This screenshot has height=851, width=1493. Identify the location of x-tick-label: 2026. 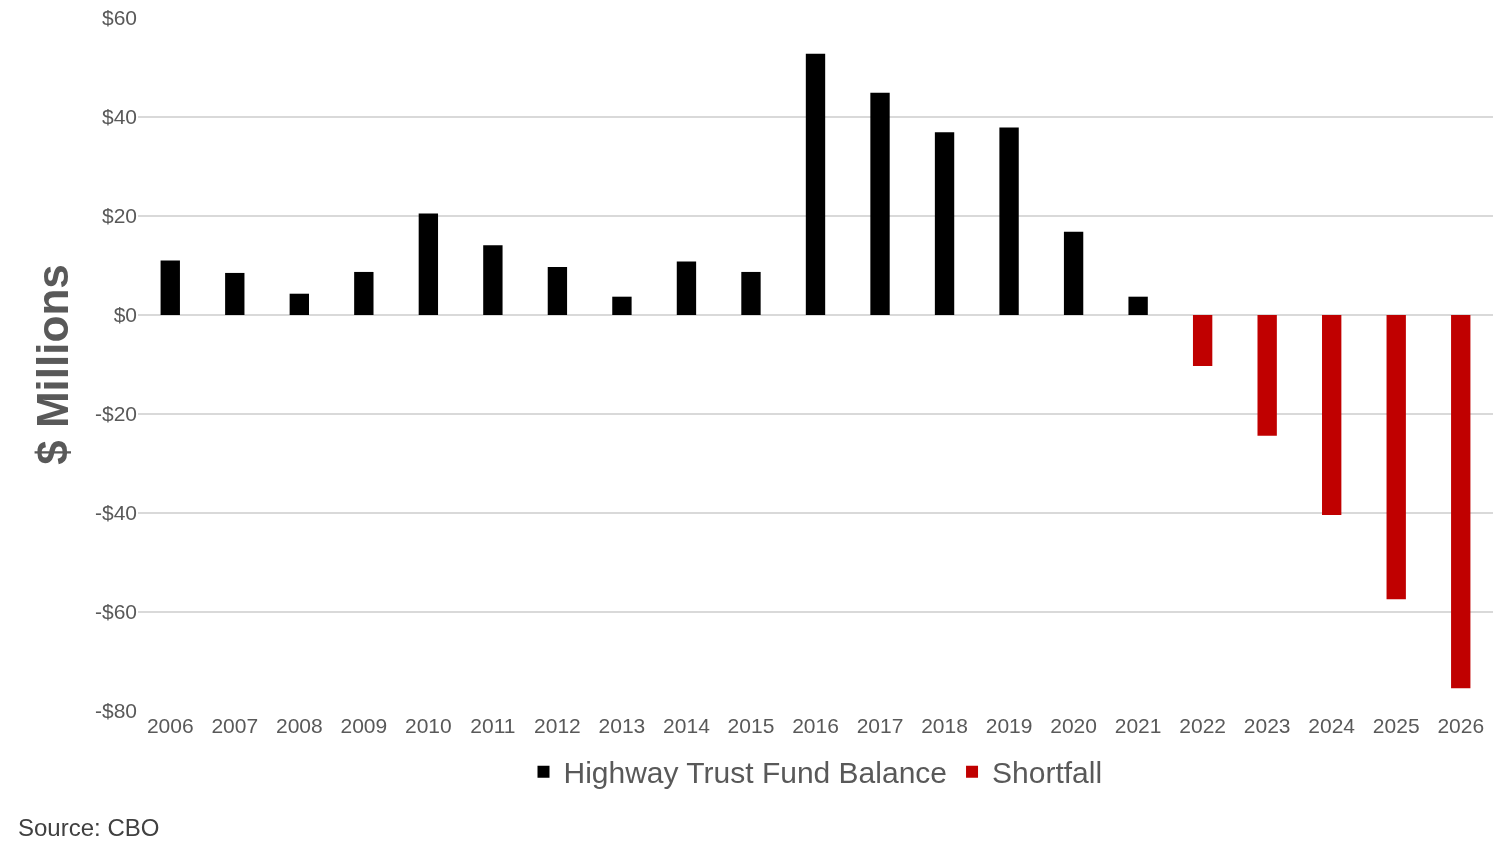
(1461, 725).